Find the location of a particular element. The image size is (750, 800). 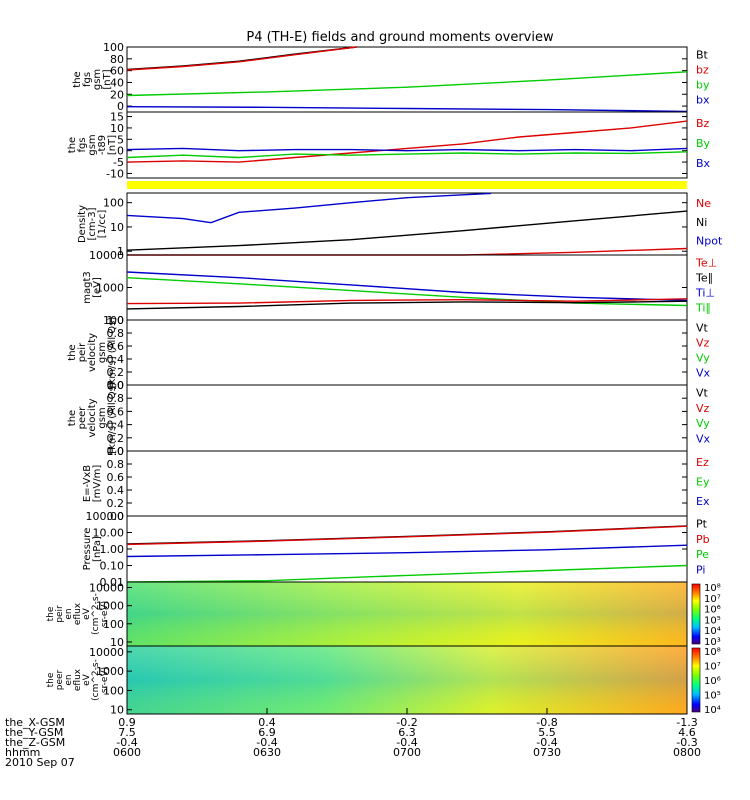

y-tick-label: -5 is located at coordinates (118, 162).